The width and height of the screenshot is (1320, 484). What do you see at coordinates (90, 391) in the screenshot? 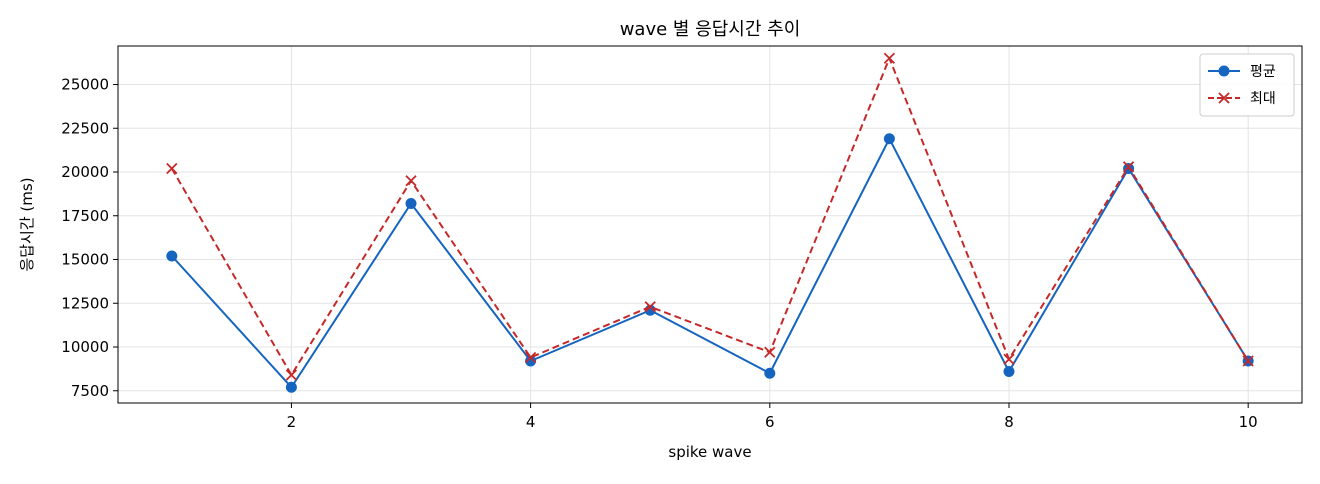
I see `y-tick-label: 7500` at bounding box center [90, 391].